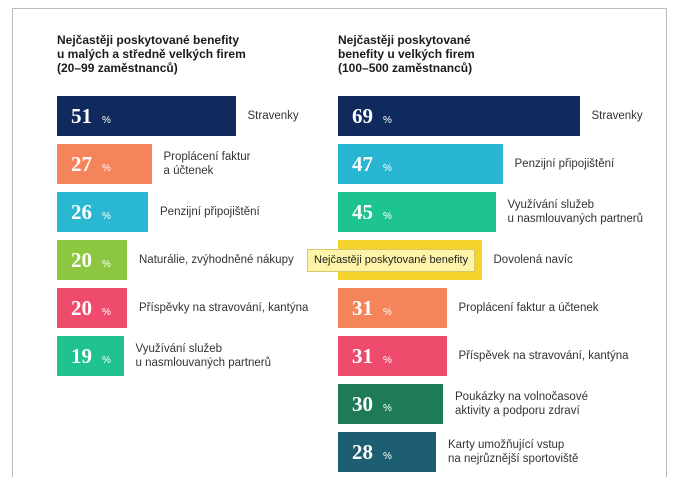 The image size is (673, 477). I want to click on value-label: 47, so click(362, 164).